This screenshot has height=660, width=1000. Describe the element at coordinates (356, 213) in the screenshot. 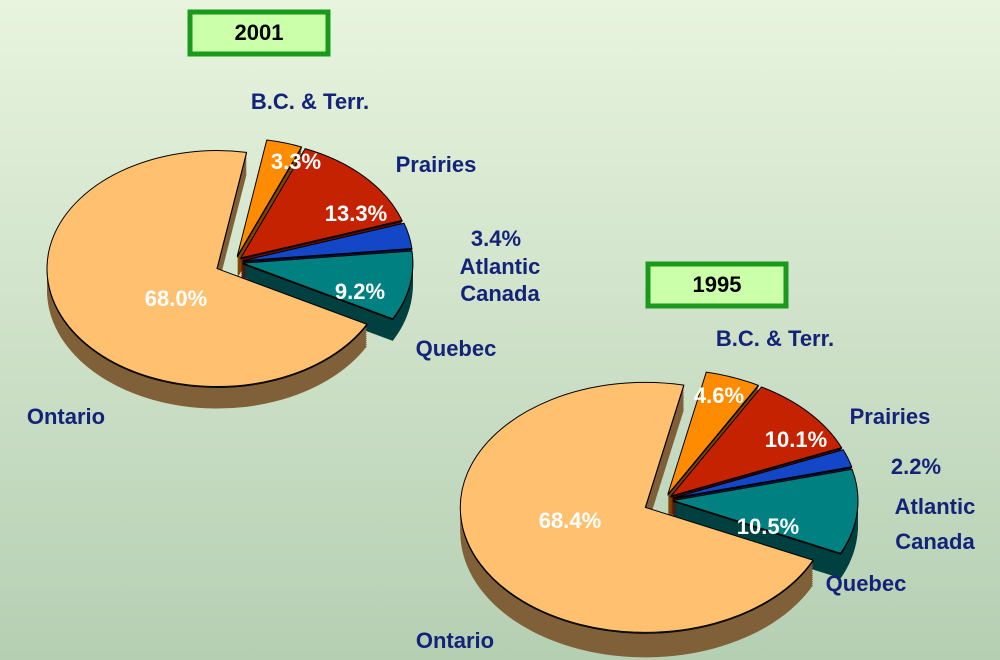

I see `data-label: 13.3%` at that location.